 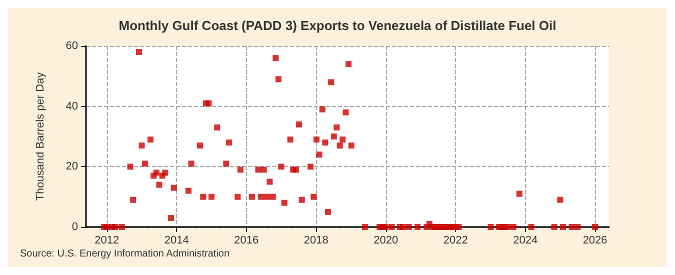 I want to click on y-axis-title: Thousand Barrels per Day, so click(x=40, y=136).